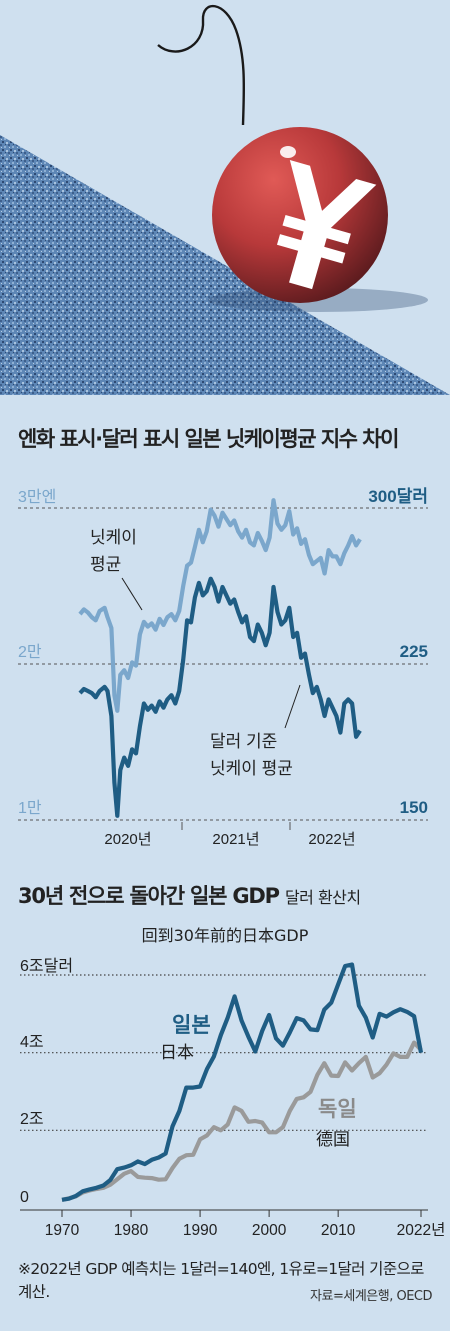  I want to click on chart2-title-suffix: 달러 환산치, so click(322, 897).